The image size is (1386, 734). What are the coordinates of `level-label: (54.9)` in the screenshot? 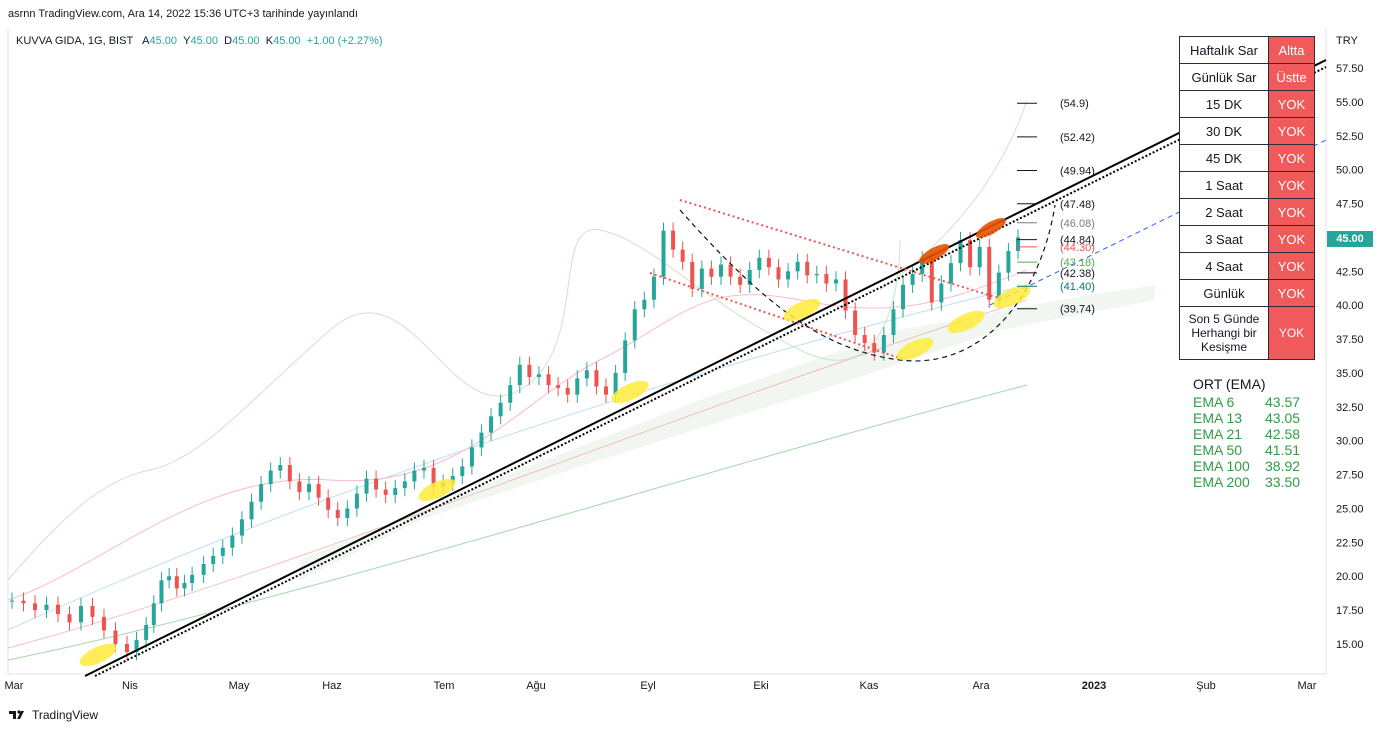 It's located at (1074, 104).